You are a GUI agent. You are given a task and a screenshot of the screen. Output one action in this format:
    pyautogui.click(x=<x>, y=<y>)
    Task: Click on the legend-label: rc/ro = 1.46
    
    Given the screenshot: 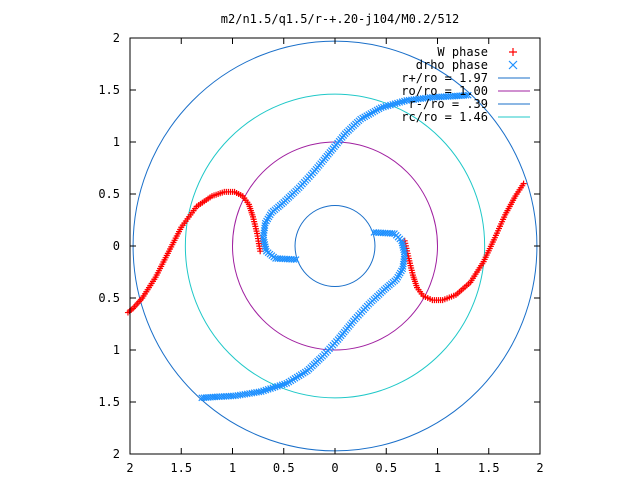 What is the action you would take?
    pyautogui.click(x=444, y=117)
    